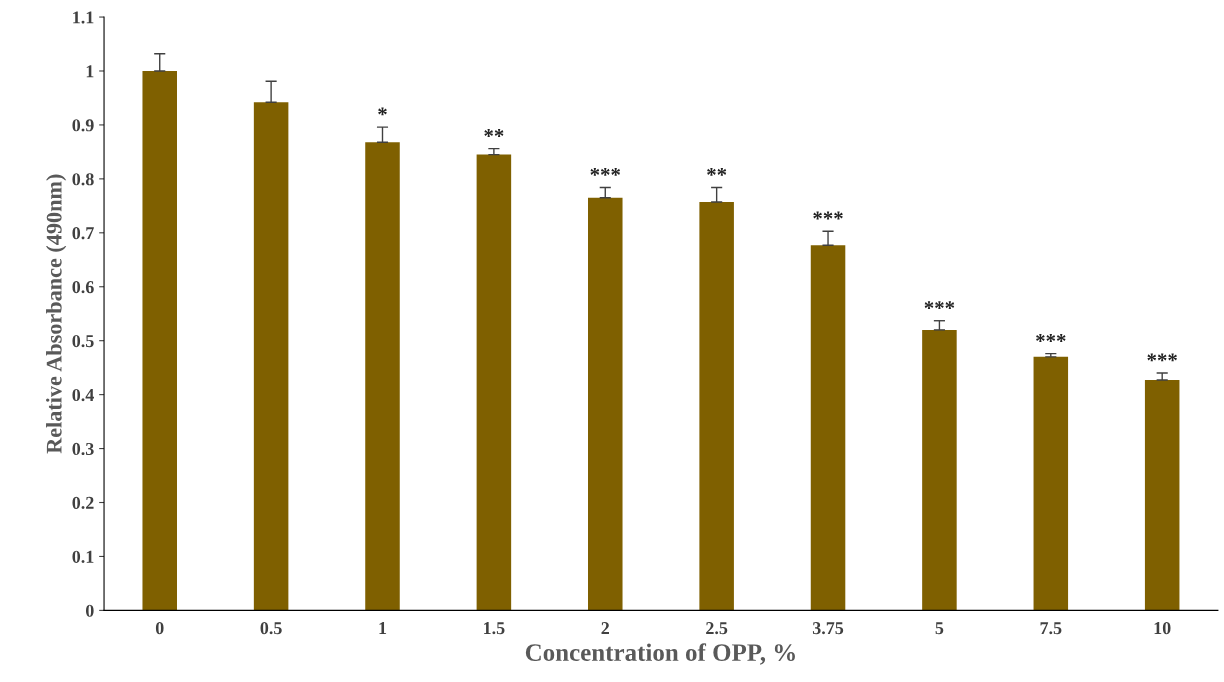  Describe the element at coordinates (717, 628) in the screenshot. I see `x-tick-label: 2.5` at that location.